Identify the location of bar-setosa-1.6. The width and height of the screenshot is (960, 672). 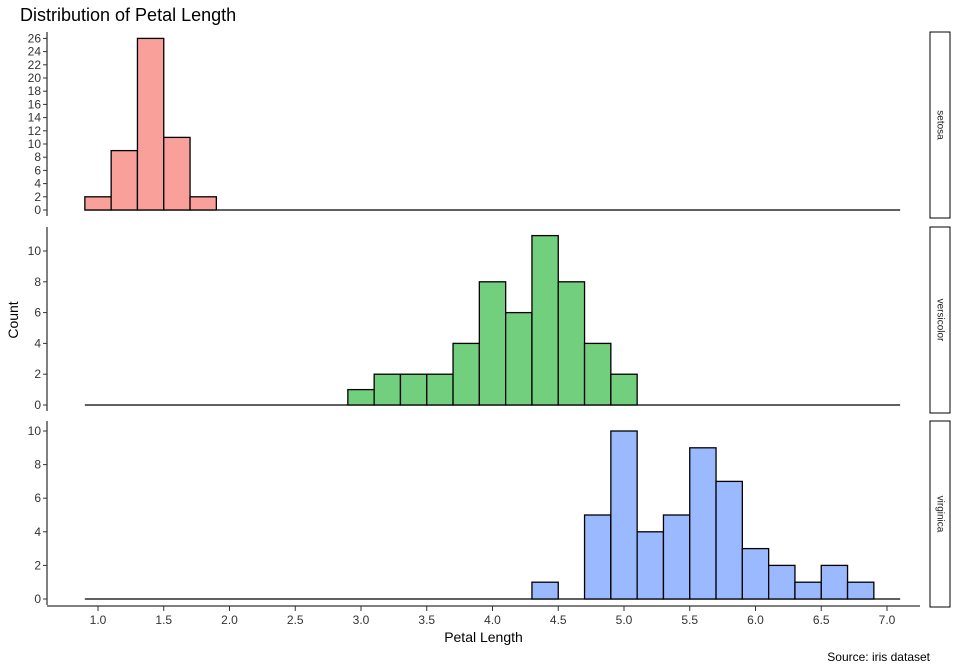
(177, 173).